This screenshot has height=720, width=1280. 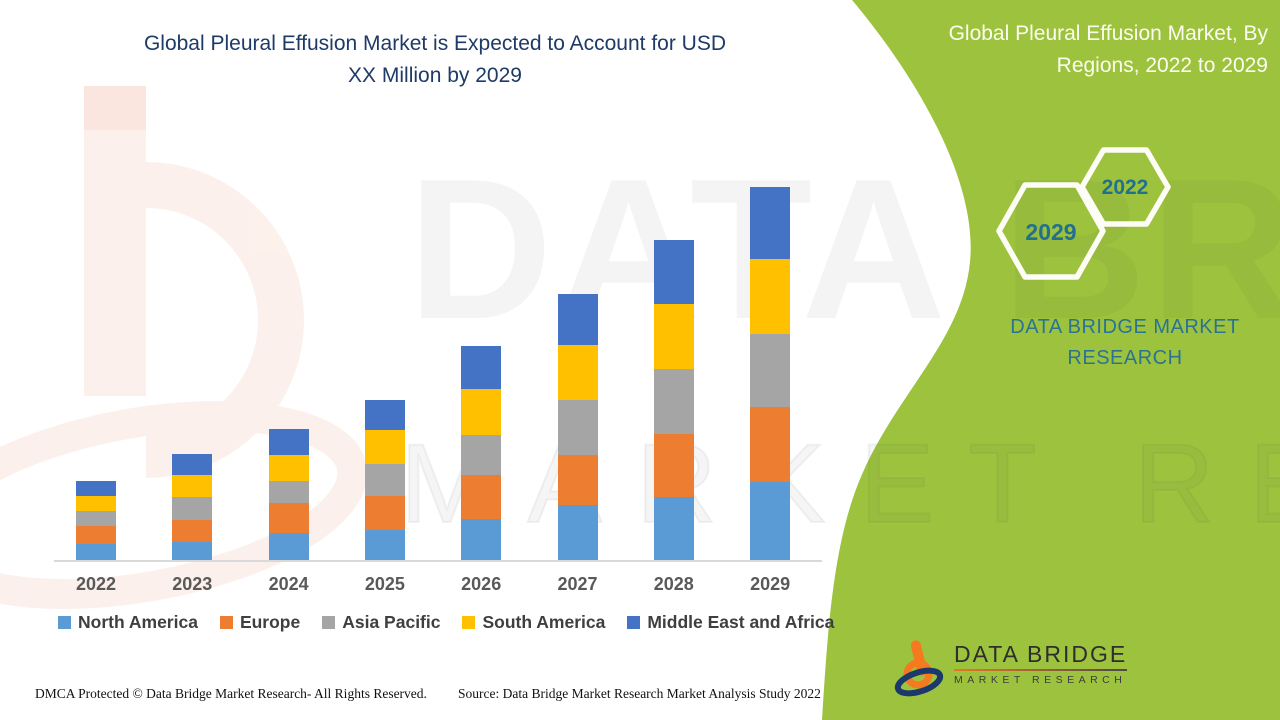 I want to click on legend-marker-middle-east-and-africa, so click(x=634, y=622).